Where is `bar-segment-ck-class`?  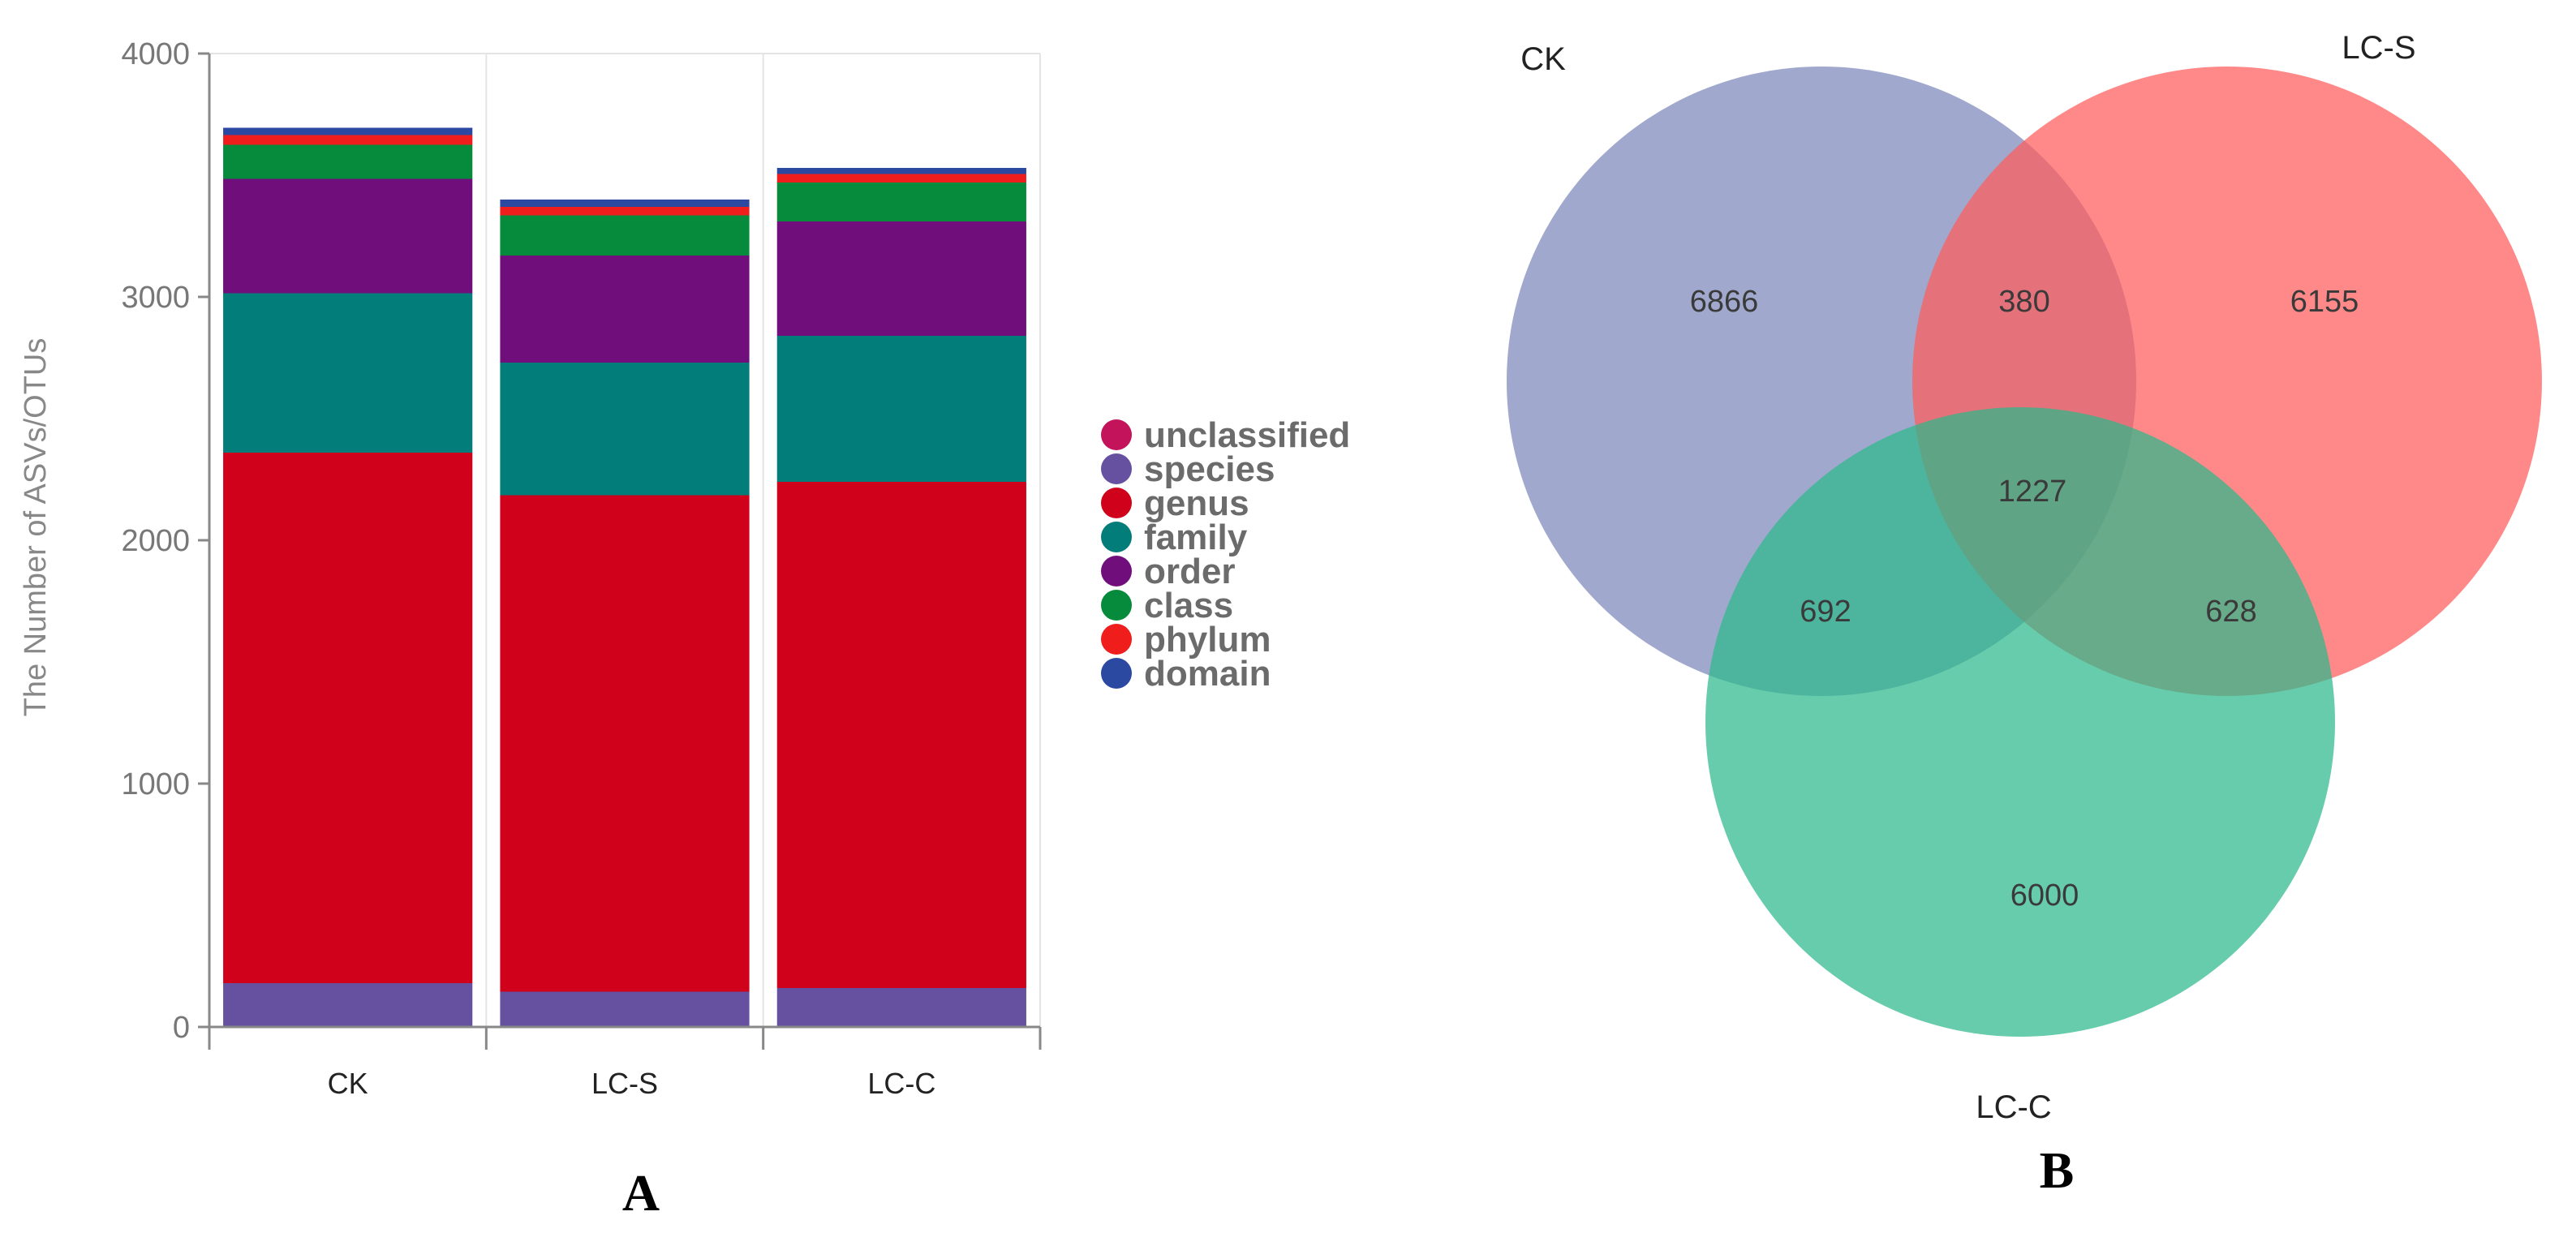 bar-segment-ck-class is located at coordinates (348, 161).